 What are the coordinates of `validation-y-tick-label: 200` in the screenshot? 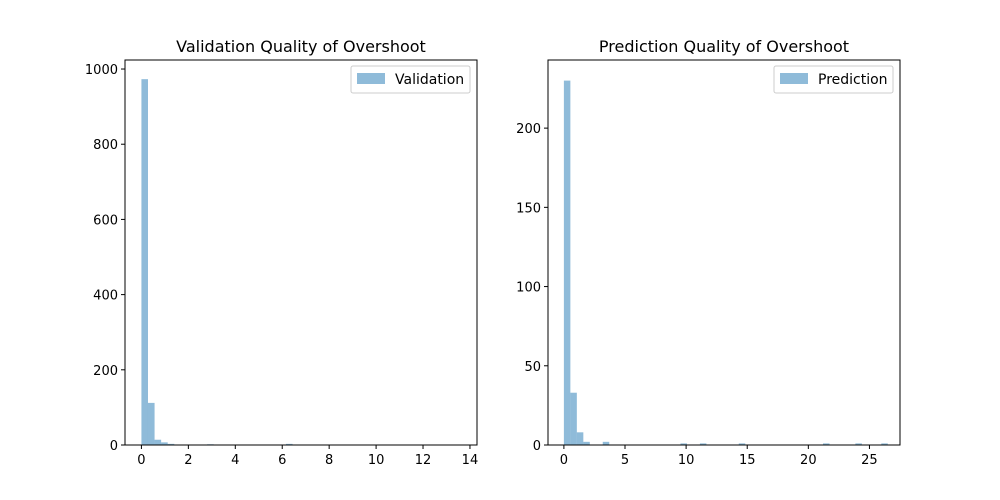 It's located at (105, 371).